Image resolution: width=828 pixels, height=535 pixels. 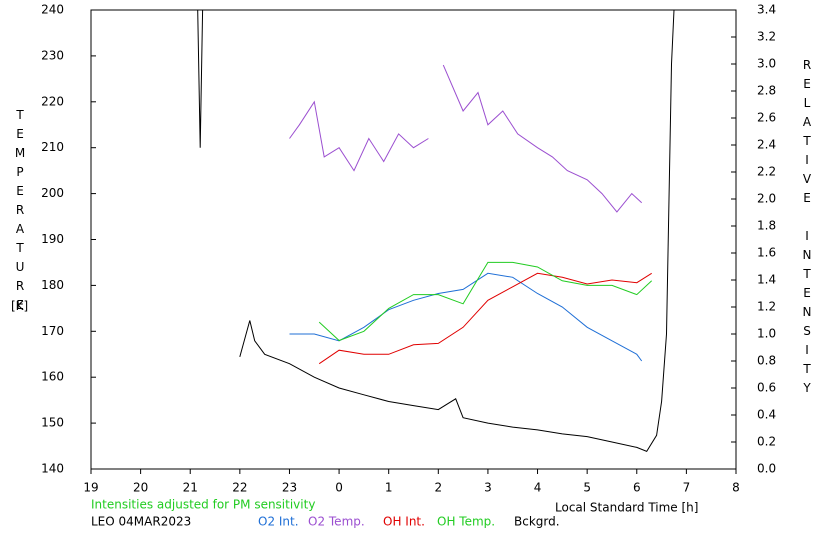 I want to click on y-tick-label: 240, so click(x=52, y=10).